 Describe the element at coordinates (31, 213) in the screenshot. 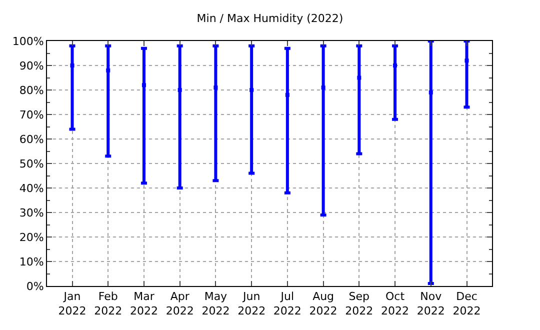

I see `y-tick-label: 30%` at that location.